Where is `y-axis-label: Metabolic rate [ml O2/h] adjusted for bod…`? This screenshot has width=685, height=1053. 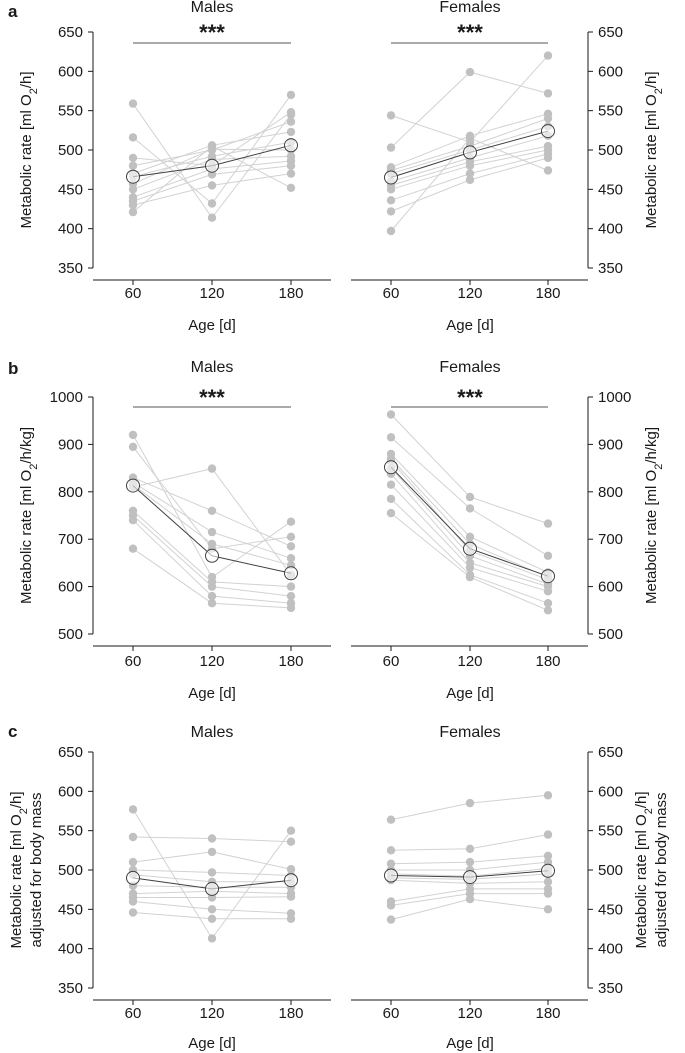 y-axis-label: Metabolic rate [ml O2/h] adjusted for bod… is located at coordinates (26, 869).